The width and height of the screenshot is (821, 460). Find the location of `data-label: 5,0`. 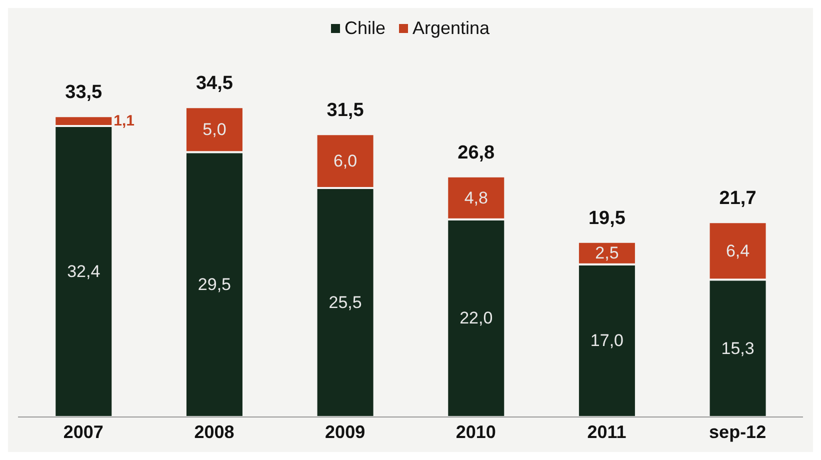

data-label: 5,0 is located at coordinates (214, 130).